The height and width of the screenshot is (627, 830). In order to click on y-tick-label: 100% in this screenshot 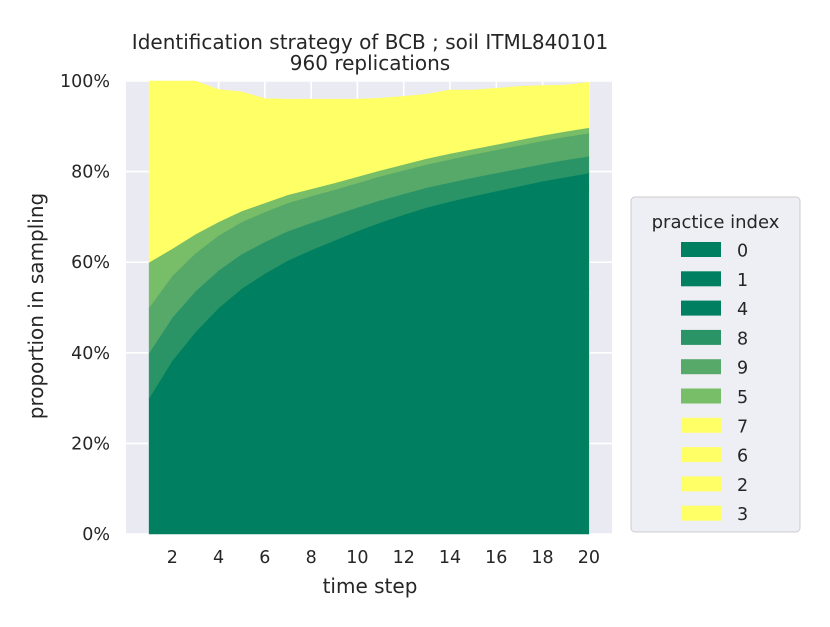, I will do `click(85, 82)`.